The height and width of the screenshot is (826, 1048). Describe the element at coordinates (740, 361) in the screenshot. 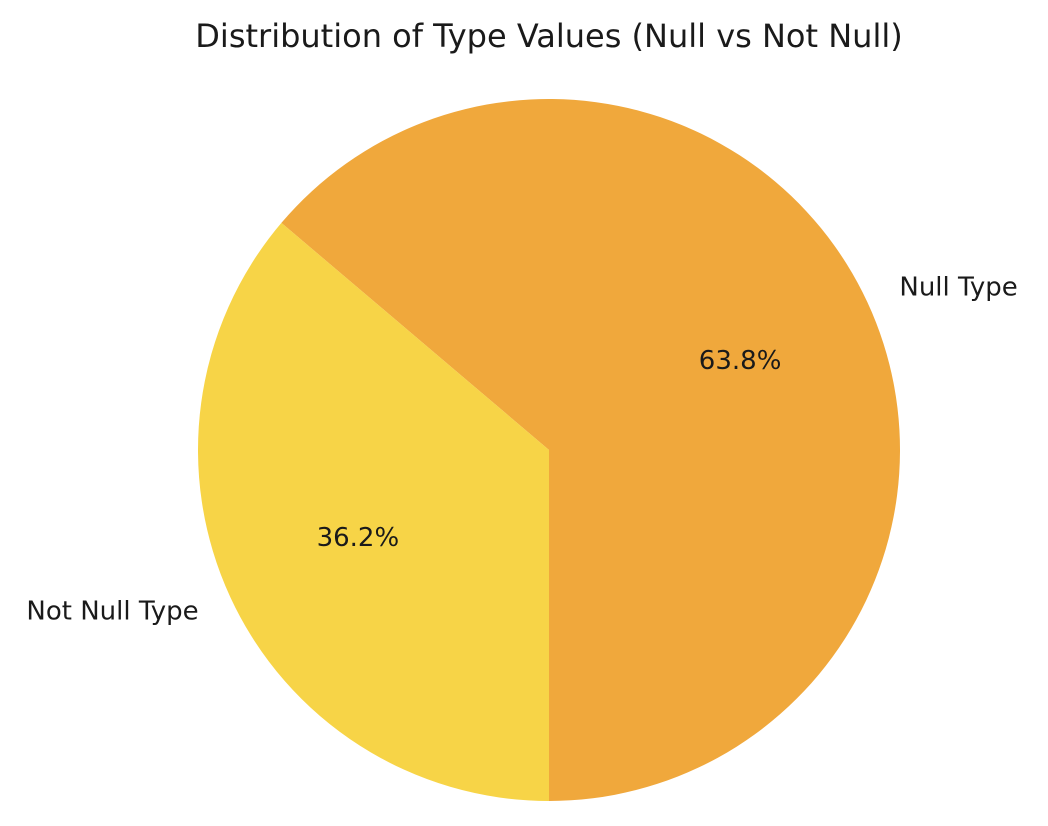

I see `slice-percent-label-1: 63.8%` at that location.